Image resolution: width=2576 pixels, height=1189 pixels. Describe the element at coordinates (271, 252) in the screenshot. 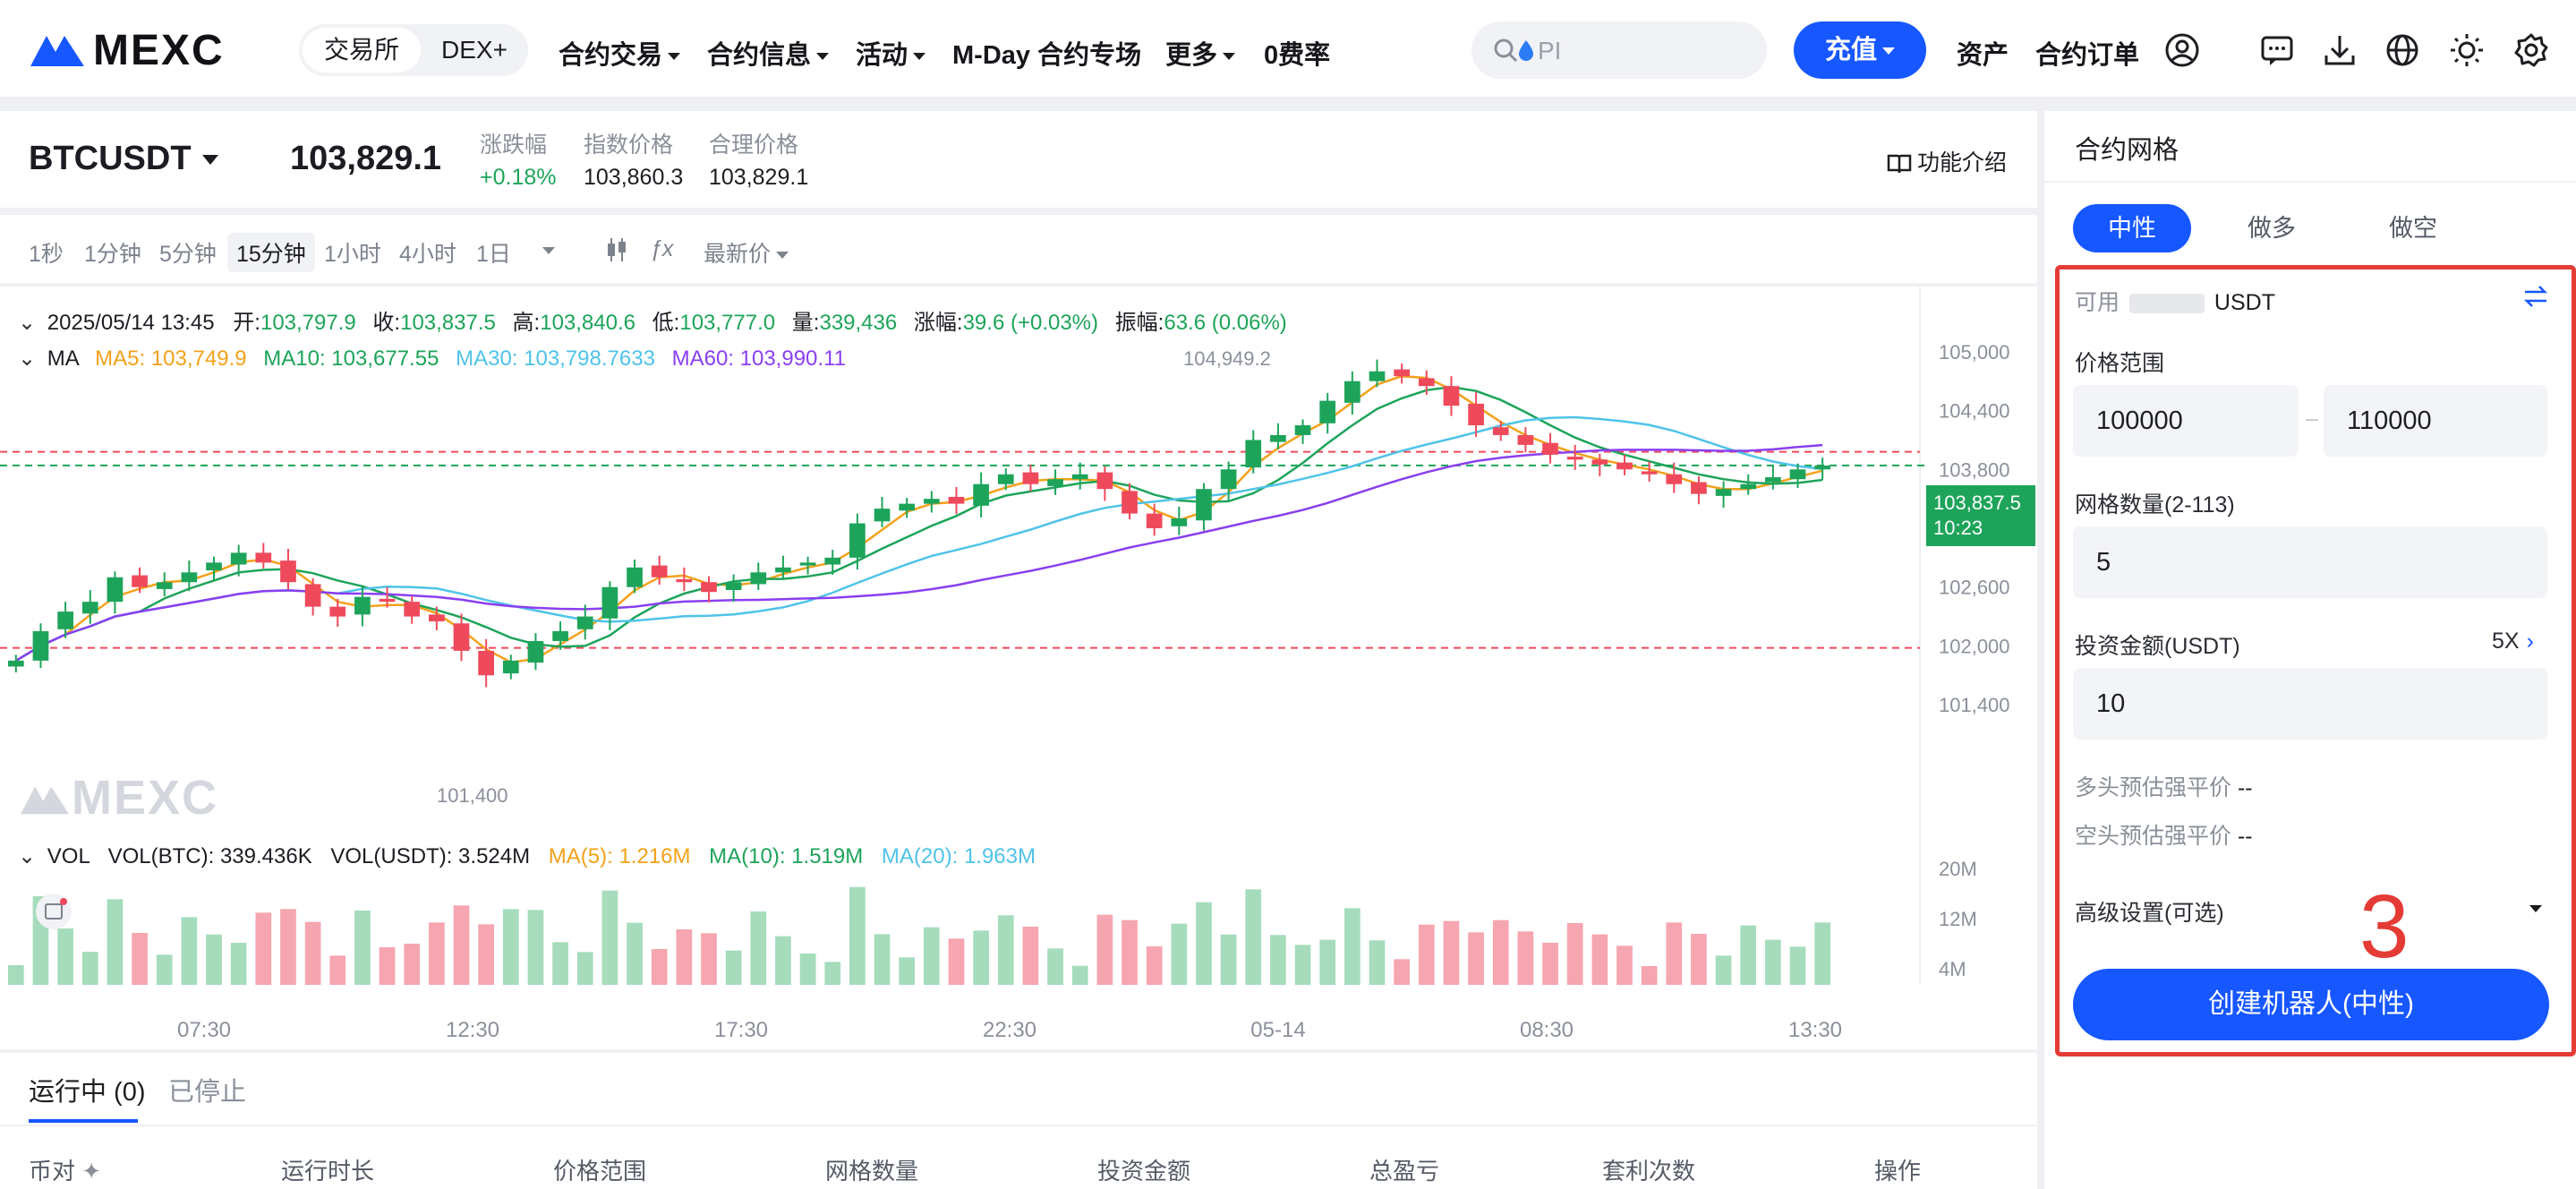

I see `tf-15m: 15分钟` at that location.